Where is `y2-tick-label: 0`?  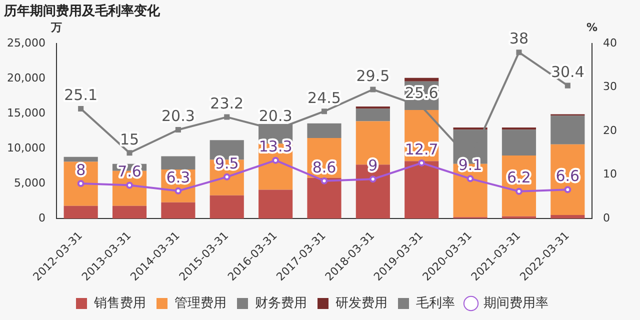
y2-tick-label: 0 is located at coordinates (606, 217).